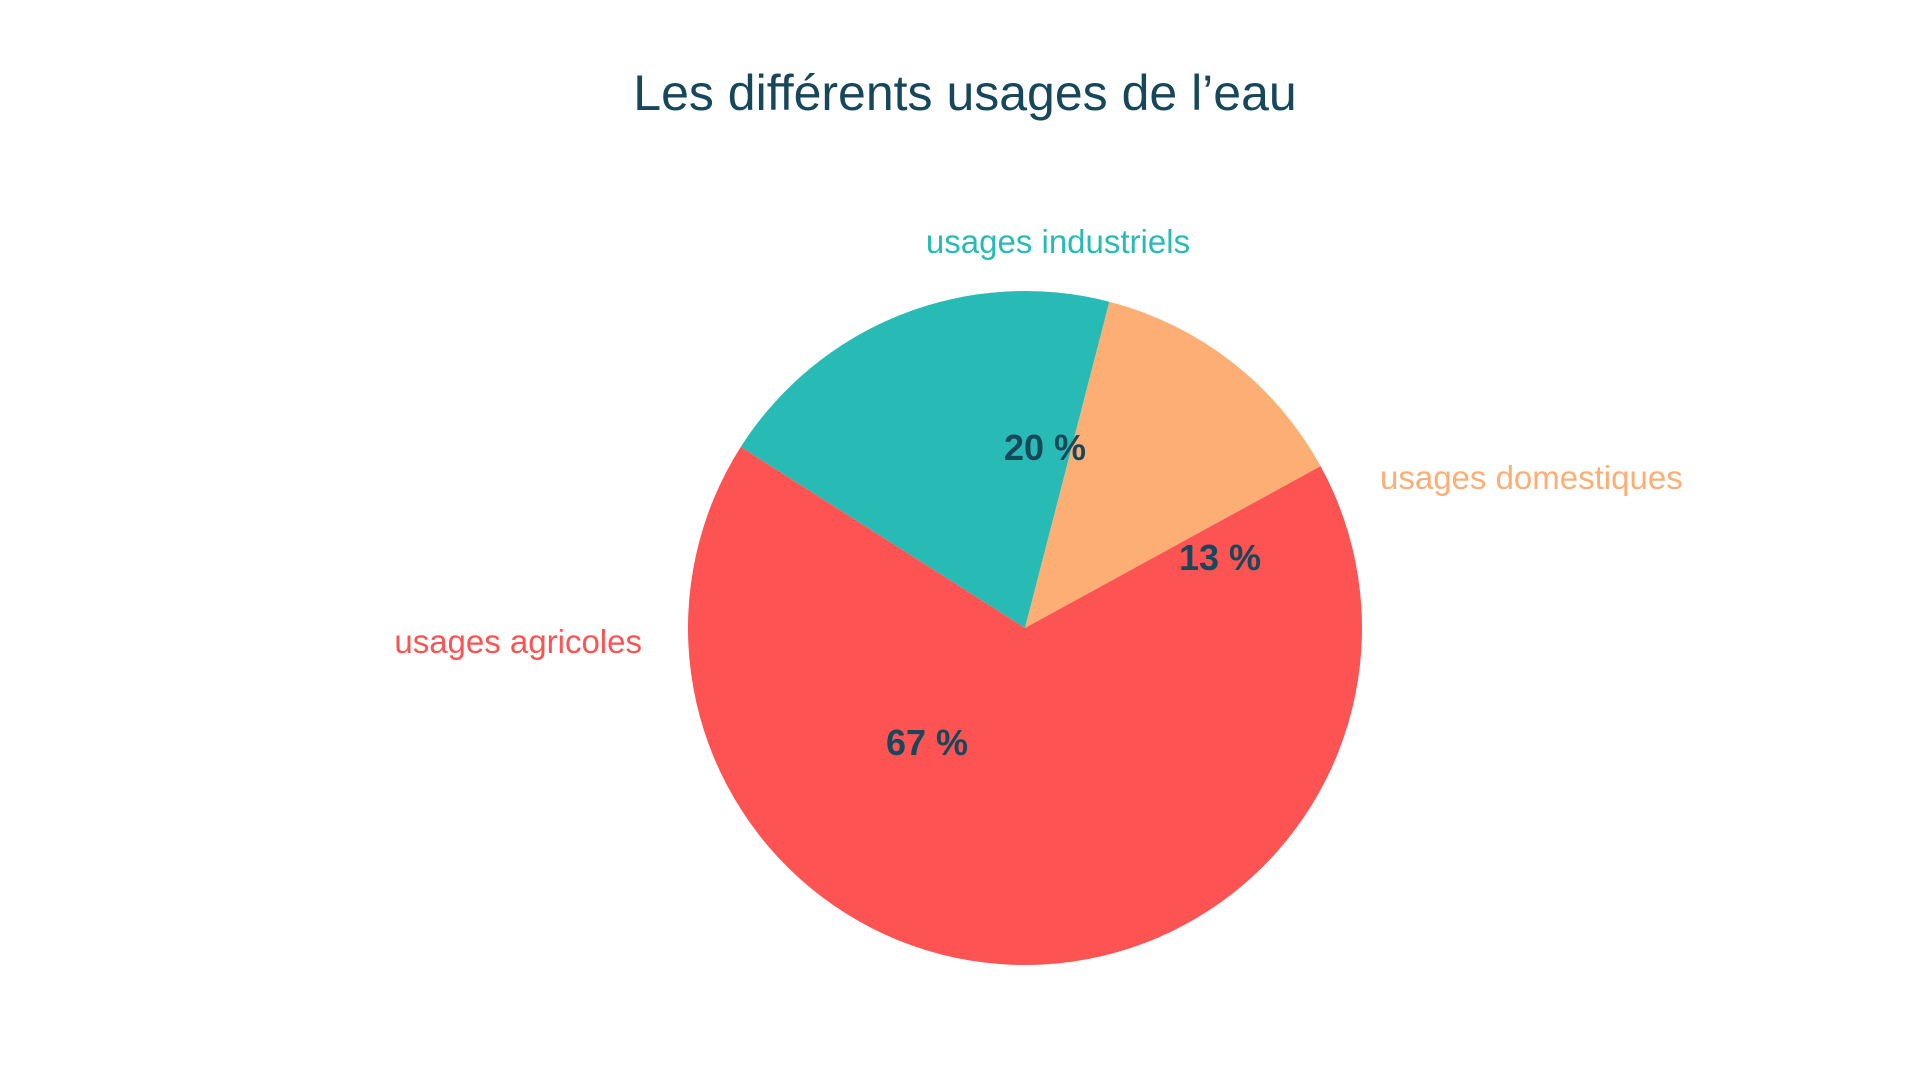 This screenshot has height=1080, width=1920. I want to click on slice-usages-domestiques, so click(1173, 464).